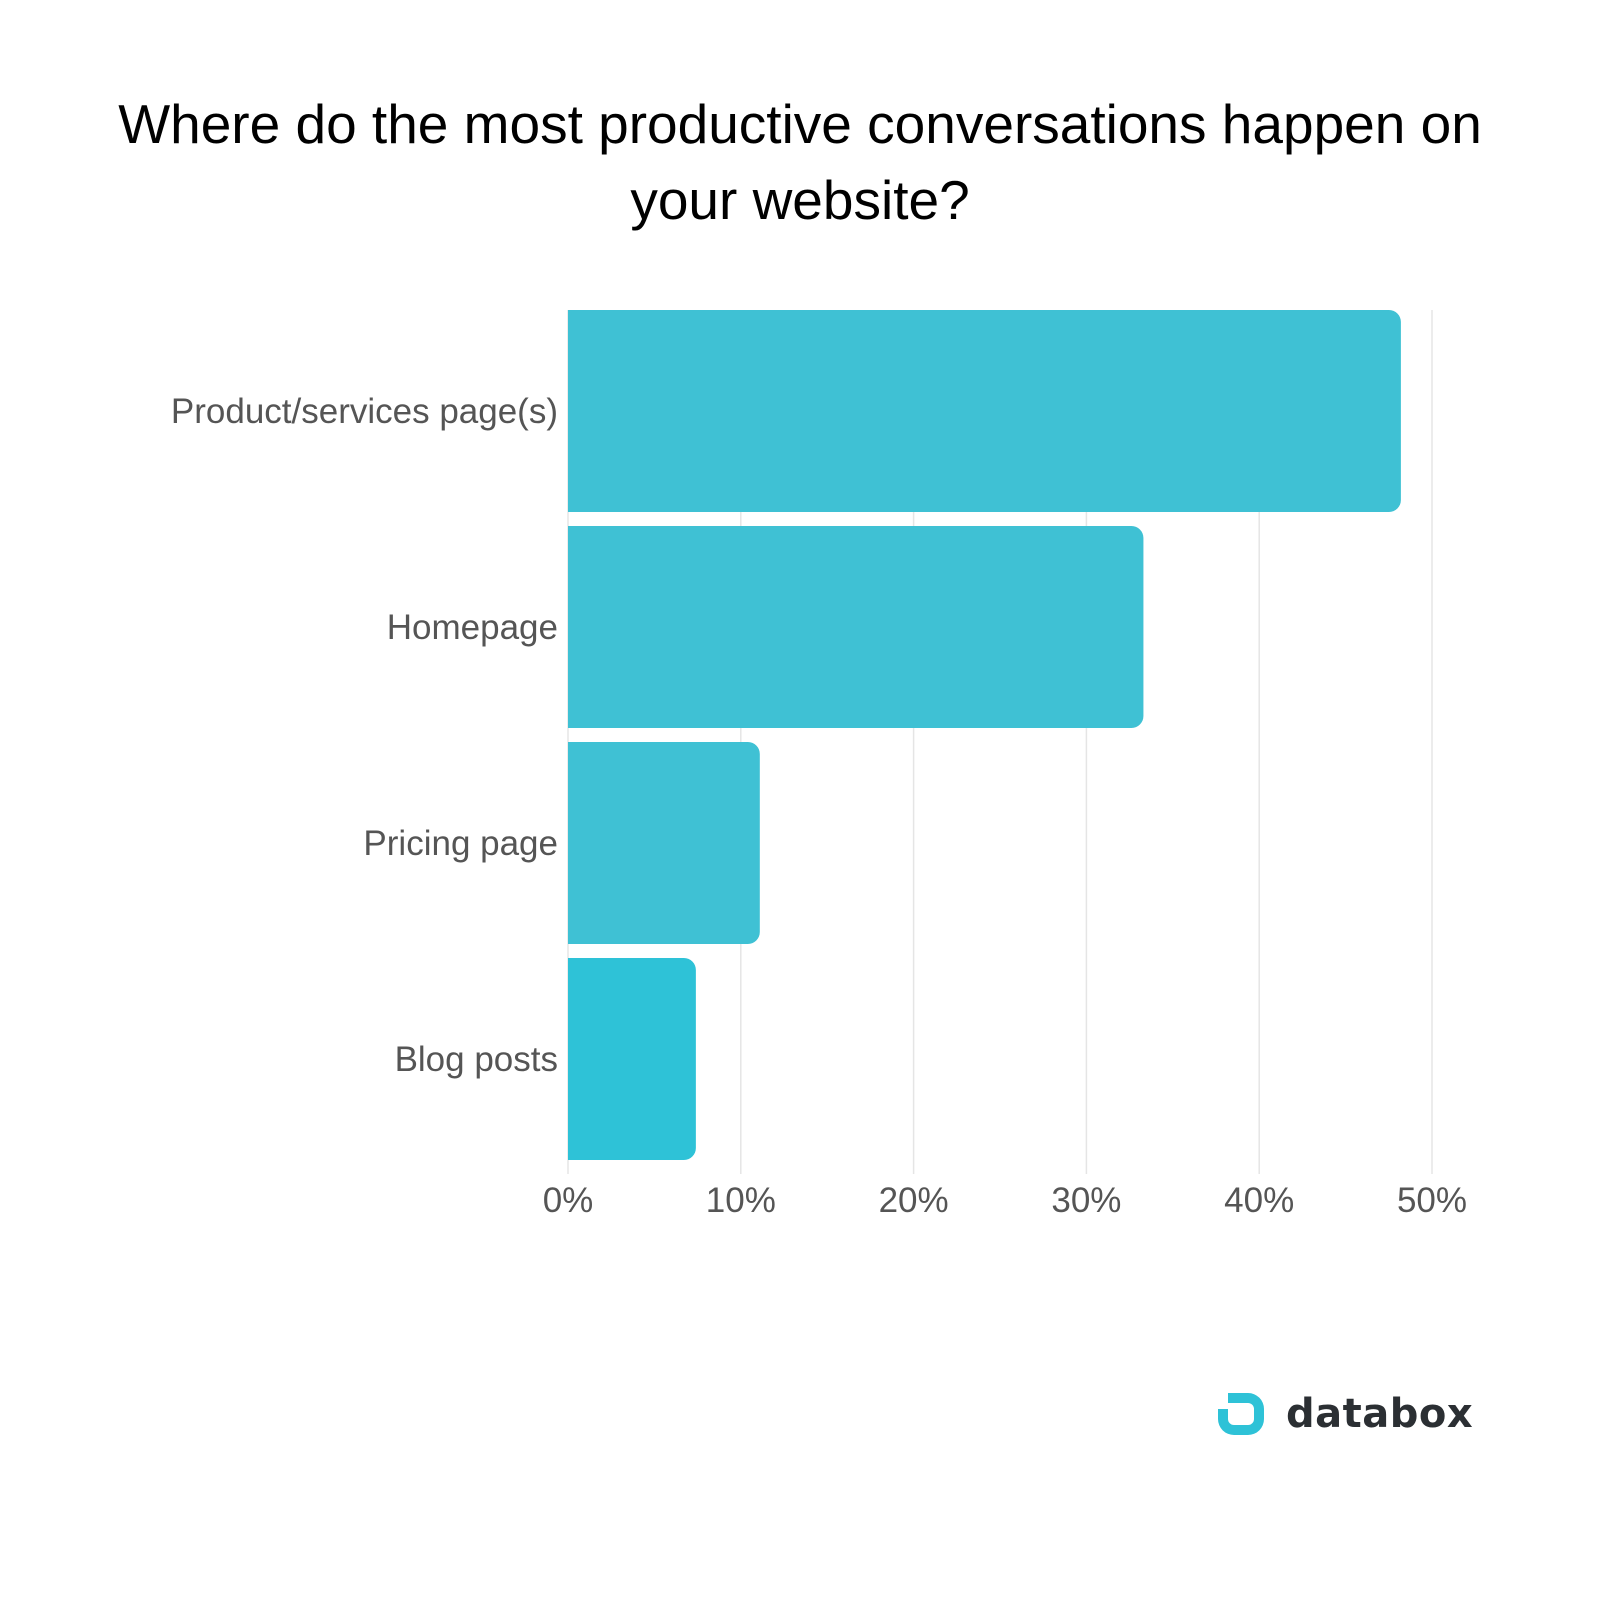  I want to click on category-label: Homepage, so click(472, 627).